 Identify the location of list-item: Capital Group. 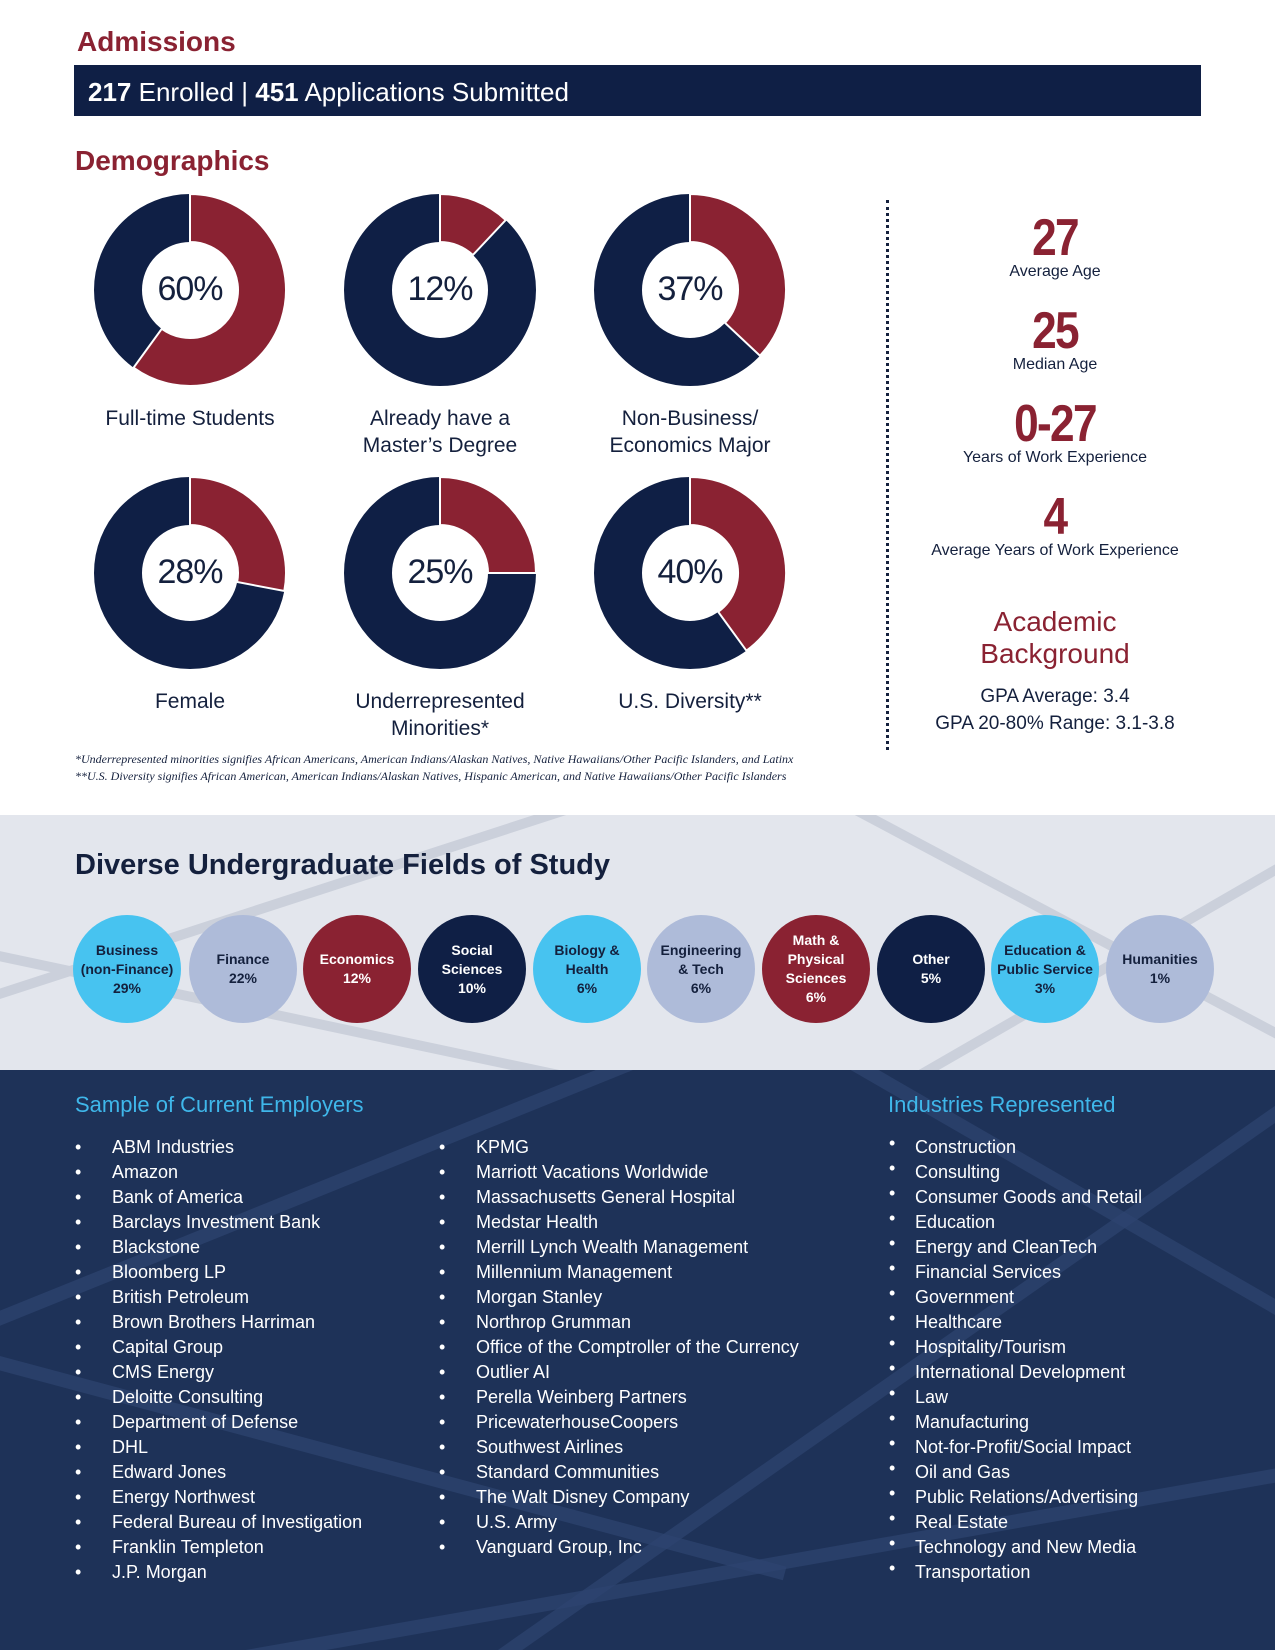
(218, 1347).